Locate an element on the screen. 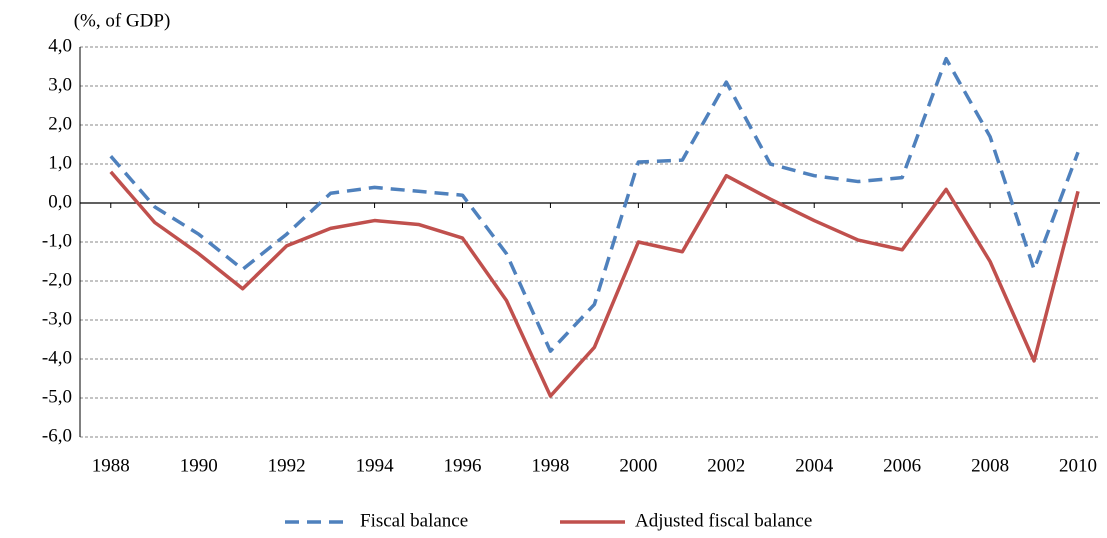  y-tick-label: -1,0 is located at coordinates (57, 240).